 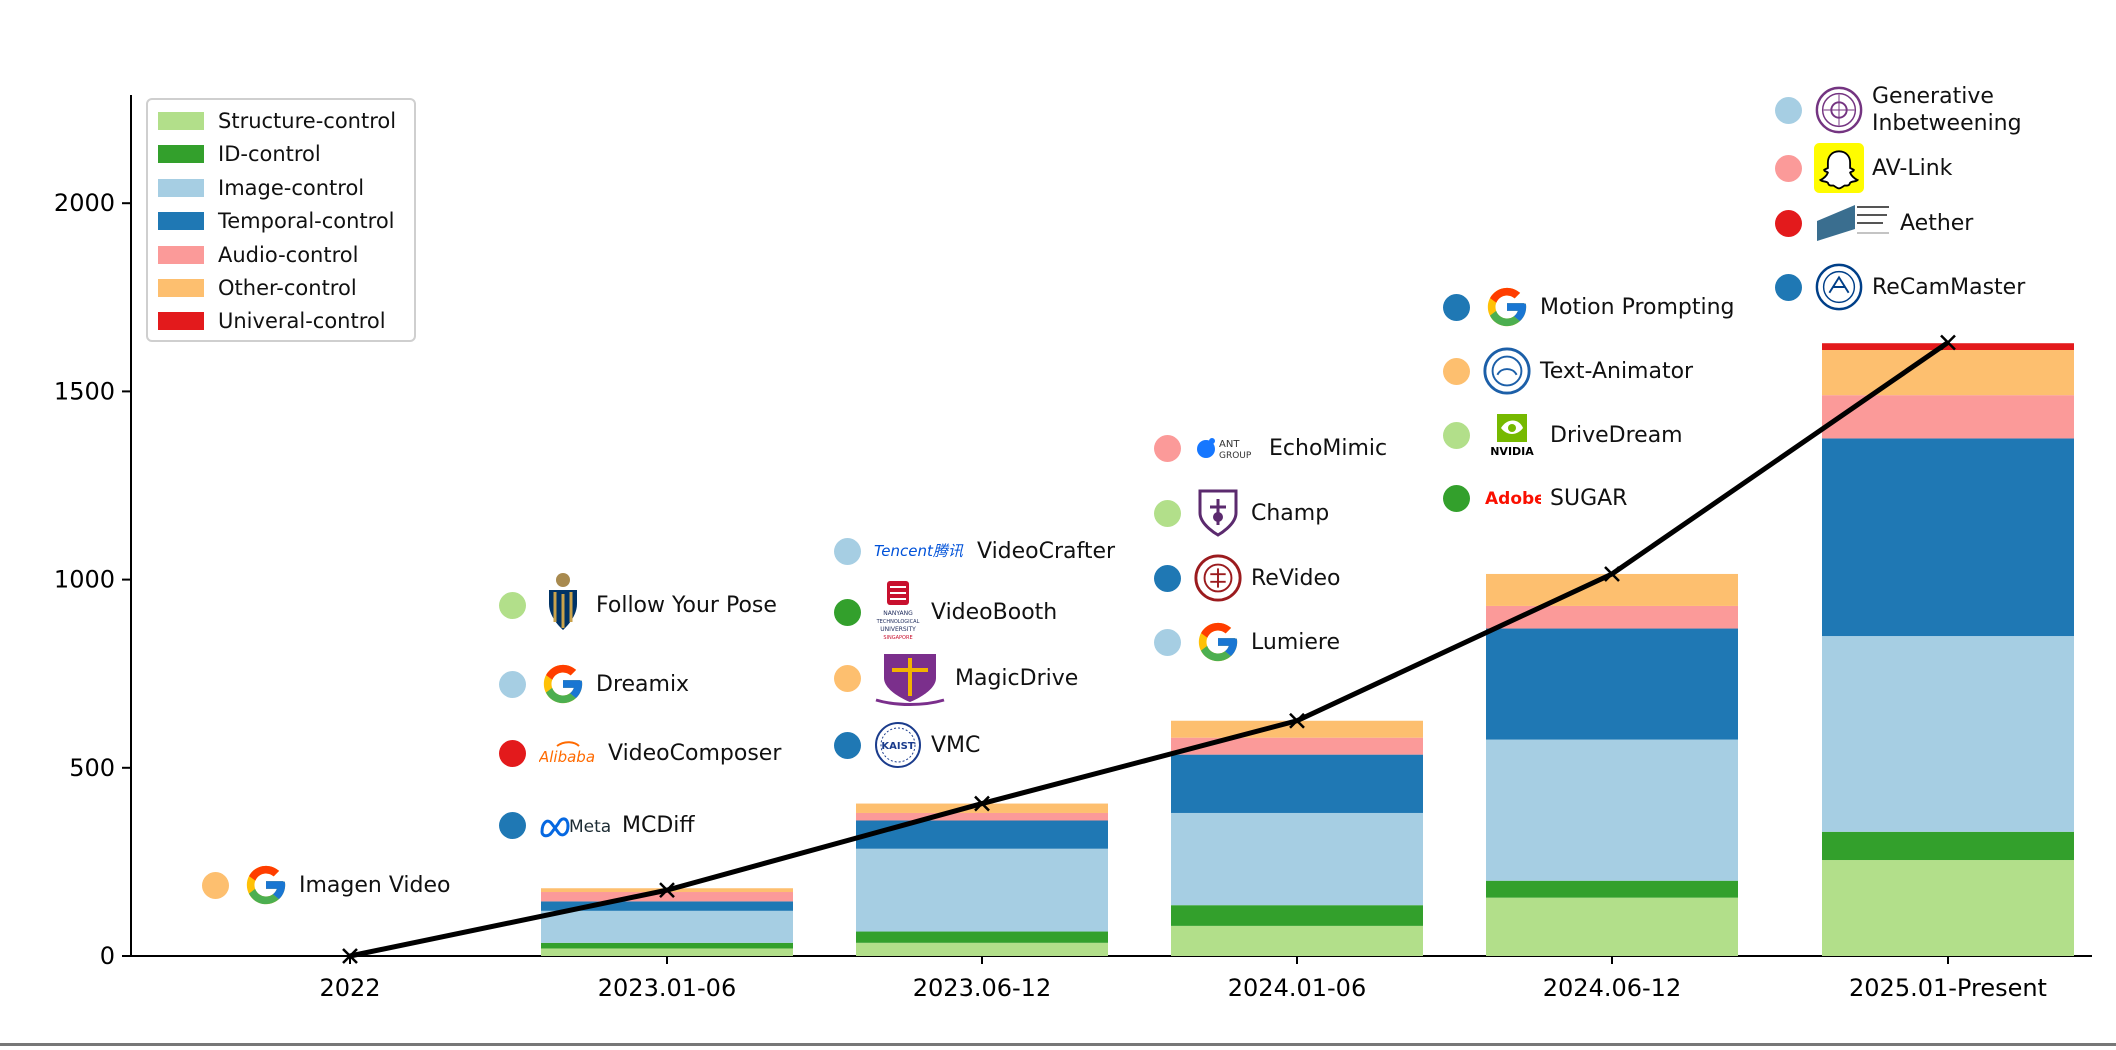 What do you see at coordinates (261, 188) in the screenshot?
I see `legend-item: Image-control` at bounding box center [261, 188].